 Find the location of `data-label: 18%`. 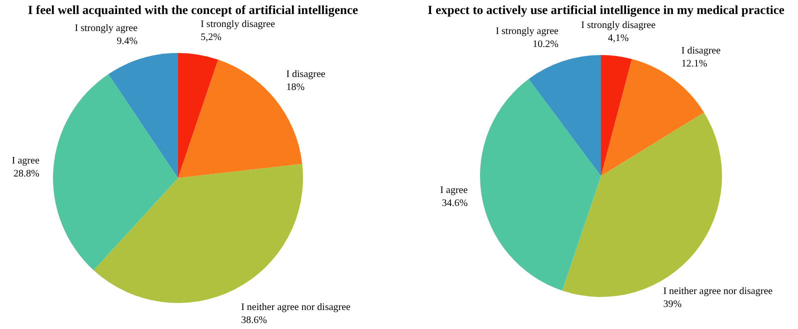

data-label: 18% is located at coordinates (295, 87).